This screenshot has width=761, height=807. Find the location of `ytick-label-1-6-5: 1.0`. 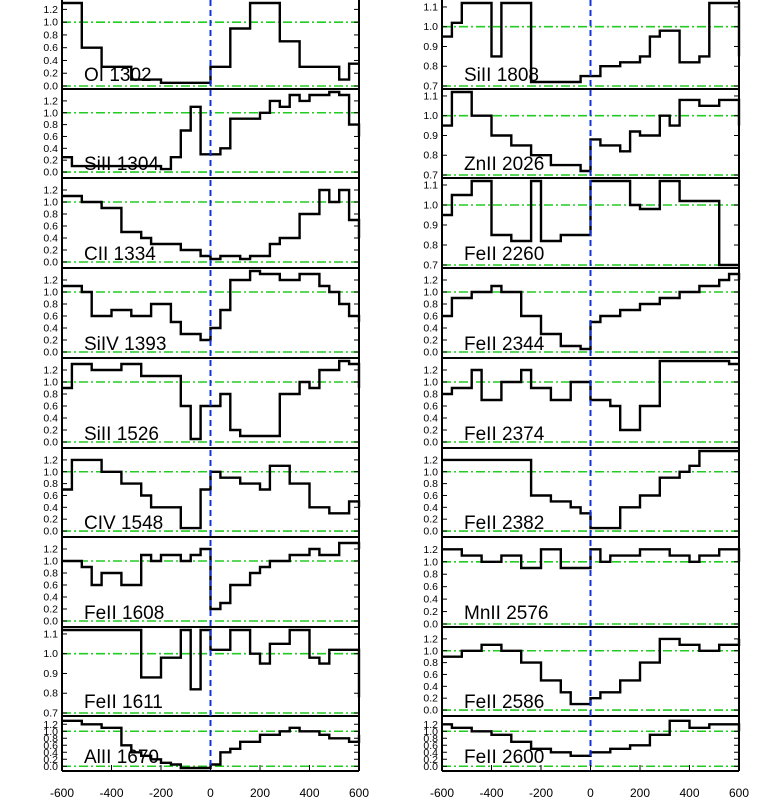

ytick-label-1-6-5: 1.0 is located at coordinates (430, 562).